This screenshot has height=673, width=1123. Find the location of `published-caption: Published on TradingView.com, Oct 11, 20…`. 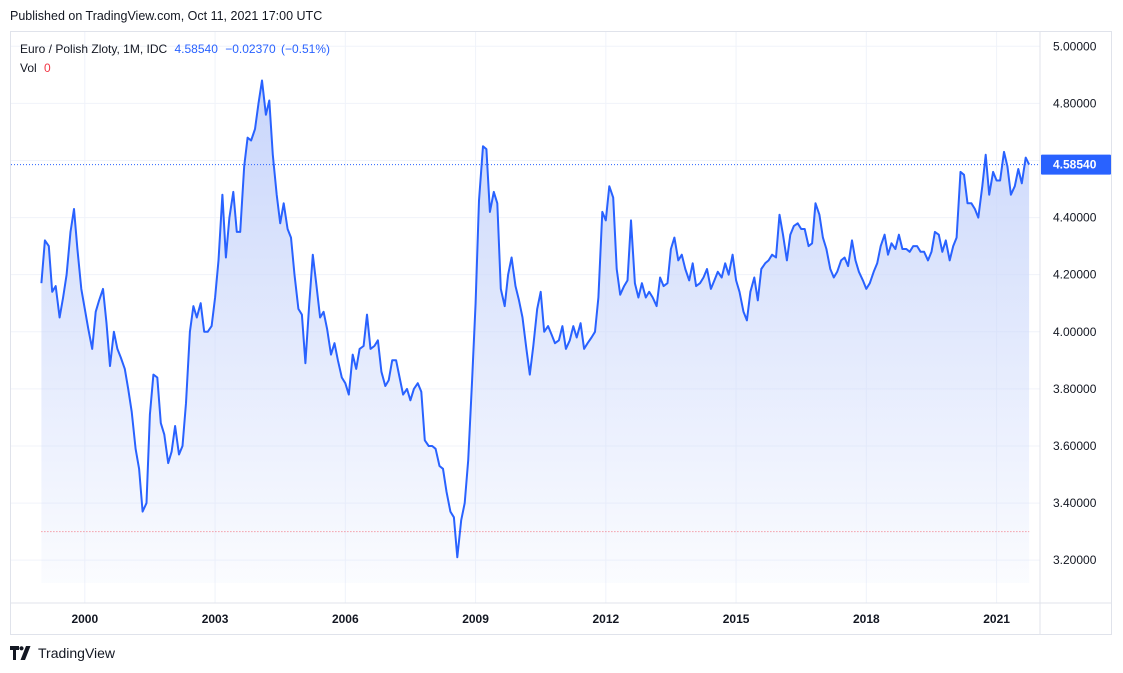

published-caption: Published on TradingView.com, Oct 11, 20… is located at coordinates (166, 16).